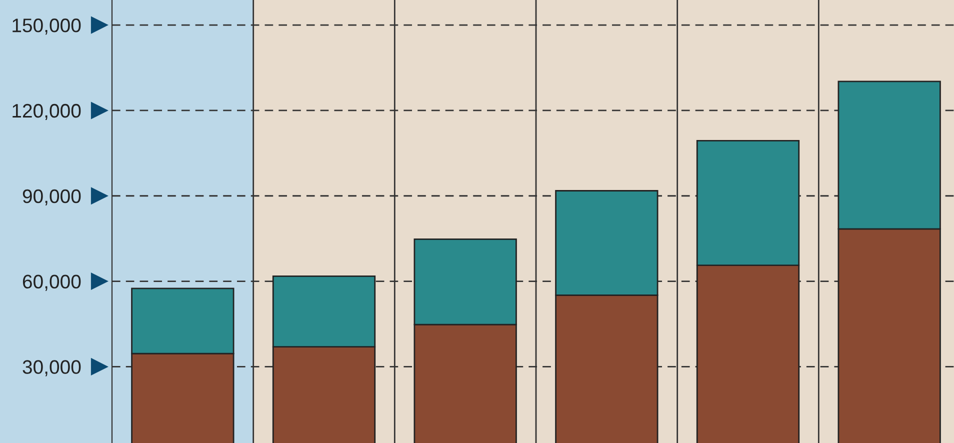 This screenshot has width=954, height=443. Describe the element at coordinates (51, 368) in the screenshot. I see `y-tick-label: 30,000` at that location.